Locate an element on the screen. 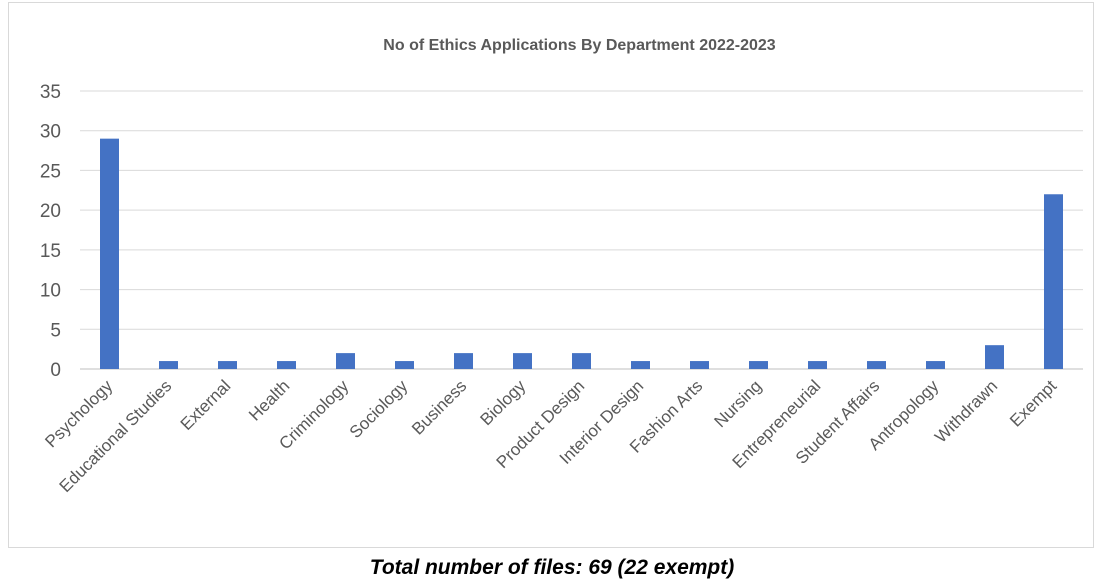  bar-nursing is located at coordinates (758, 365).